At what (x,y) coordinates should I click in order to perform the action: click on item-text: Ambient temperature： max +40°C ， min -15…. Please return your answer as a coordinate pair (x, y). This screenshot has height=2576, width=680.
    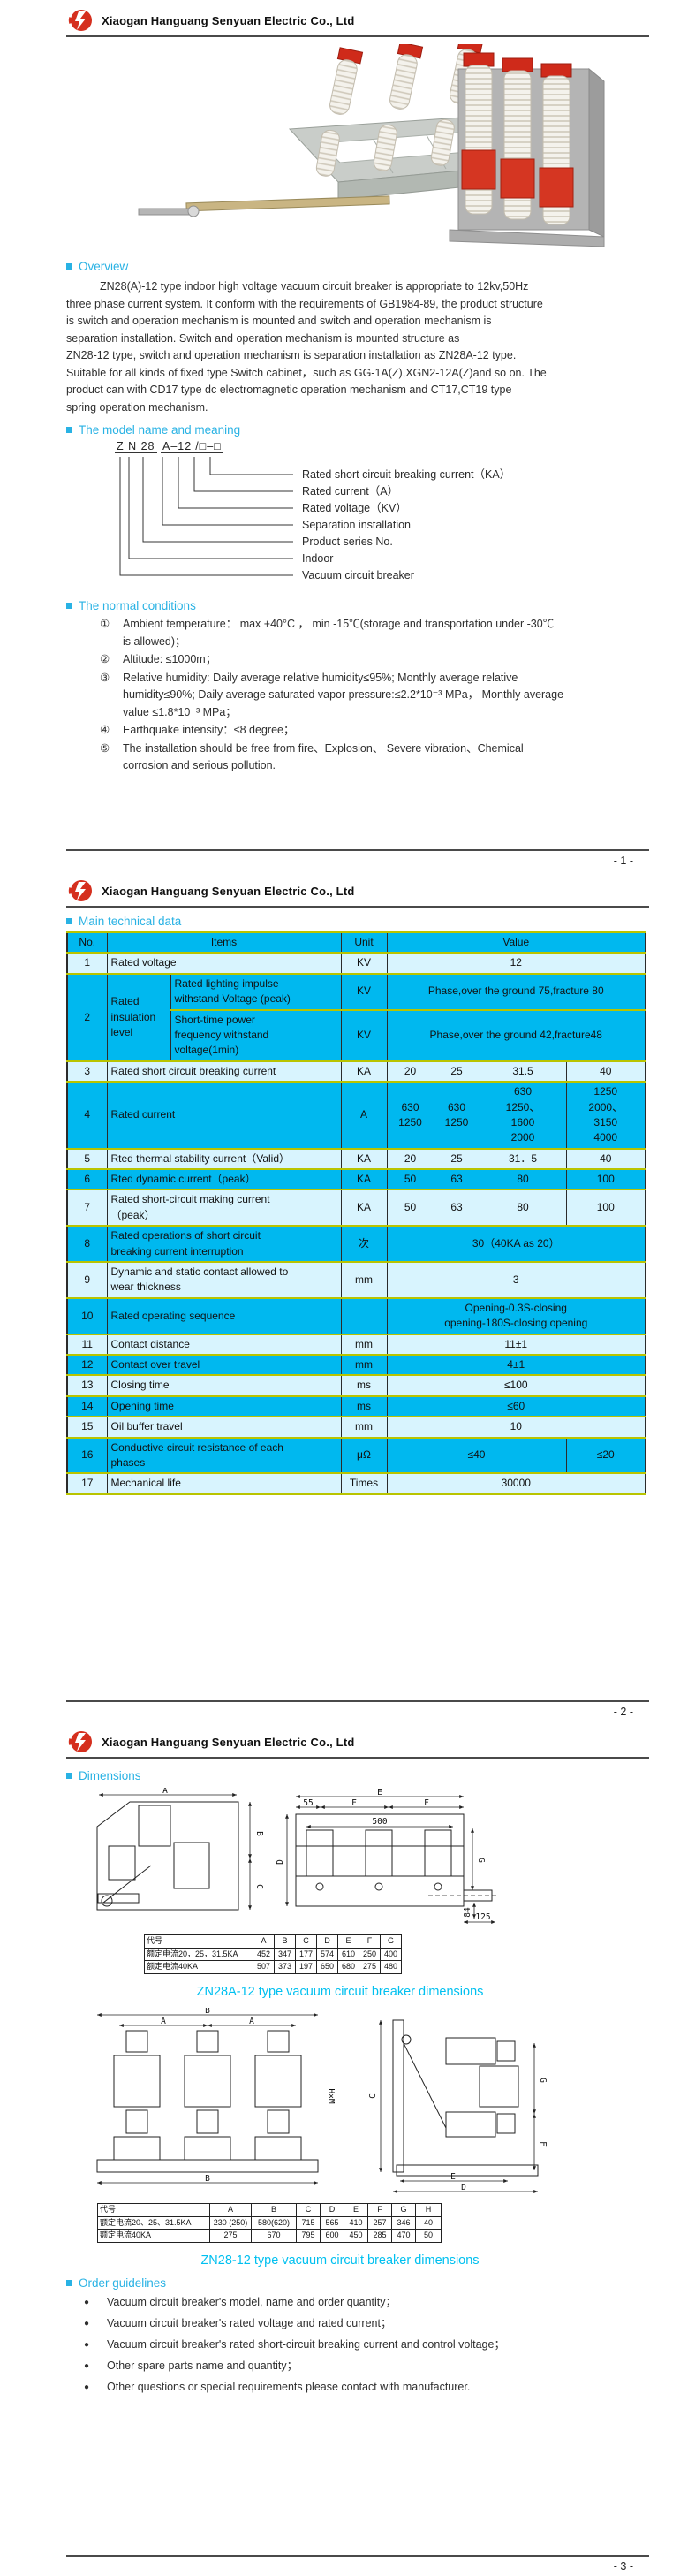
    Looking at the image, I should click on (339, 633).